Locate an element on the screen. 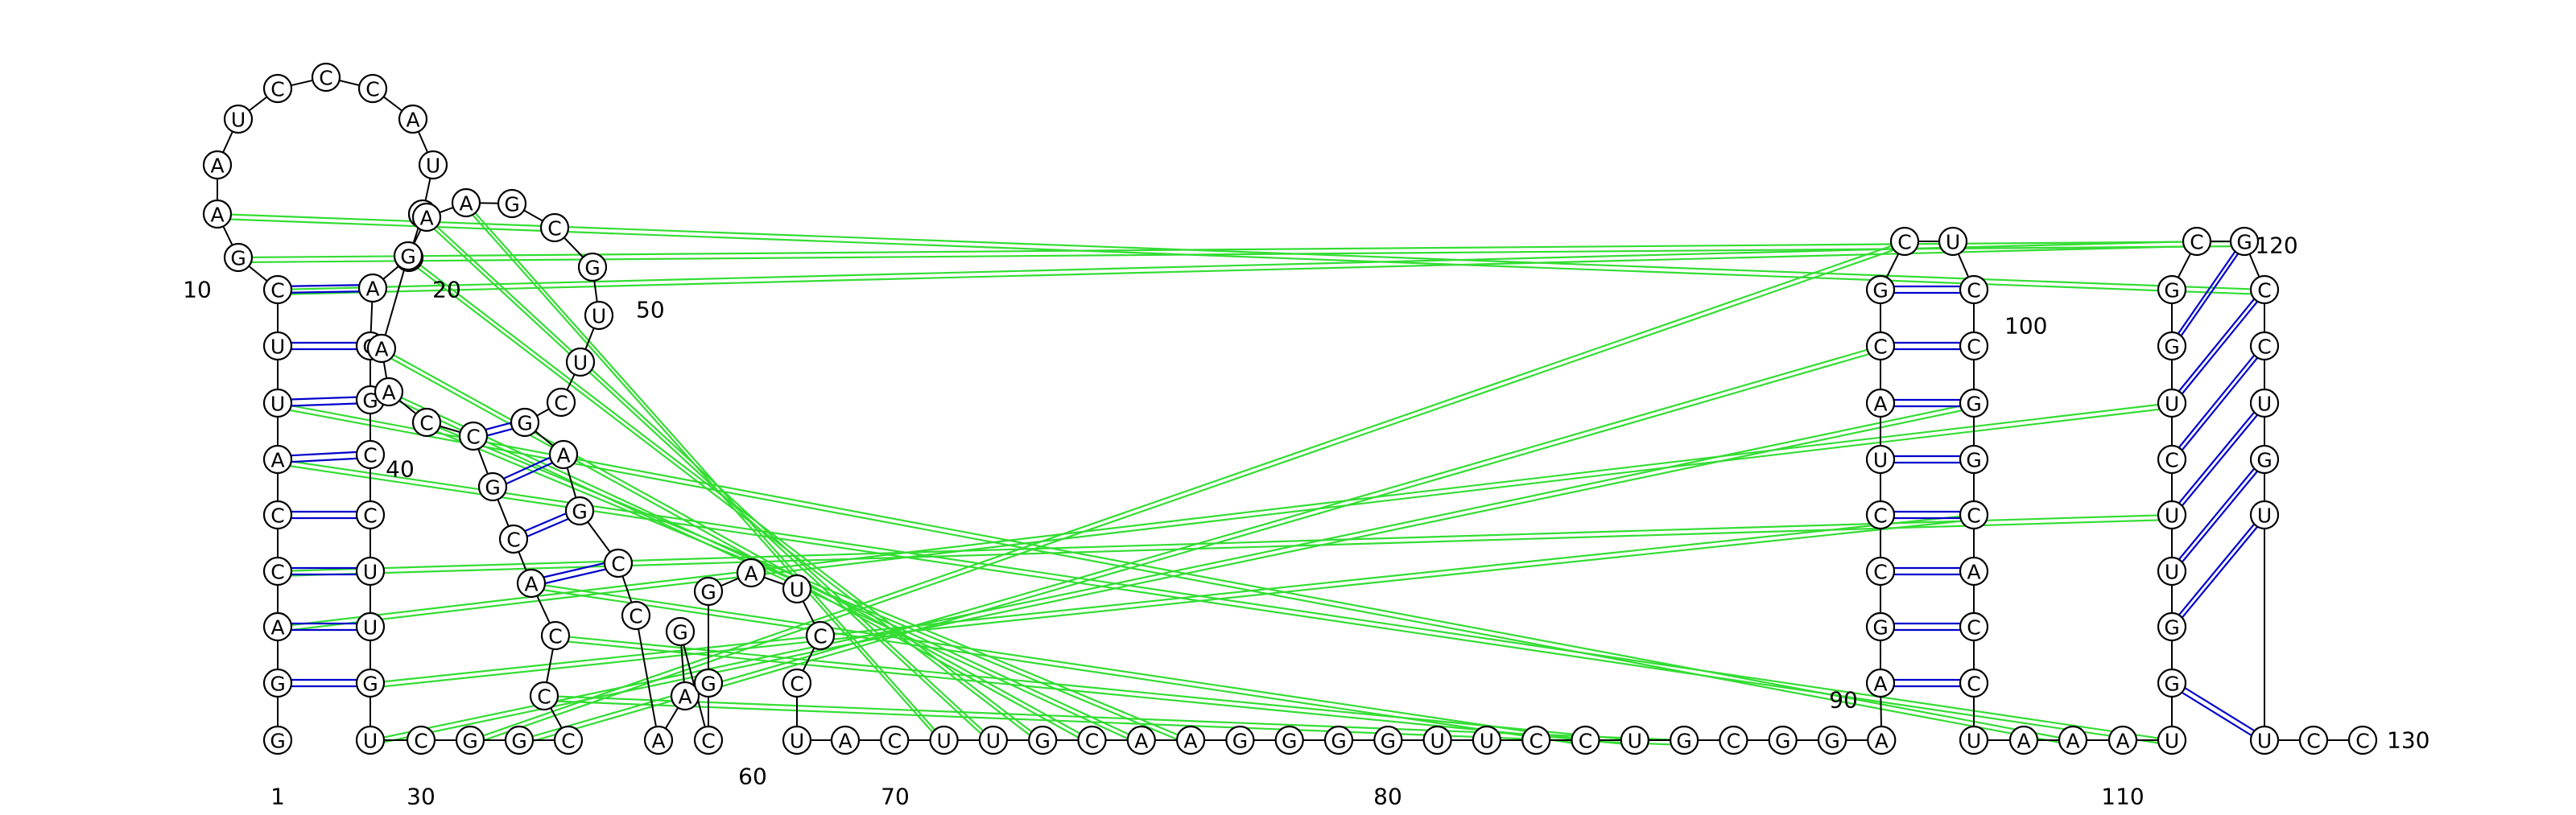 The width and height of the screenshot is (2576, 815). nucleotide-67: U is located at coordinates (797, 740).